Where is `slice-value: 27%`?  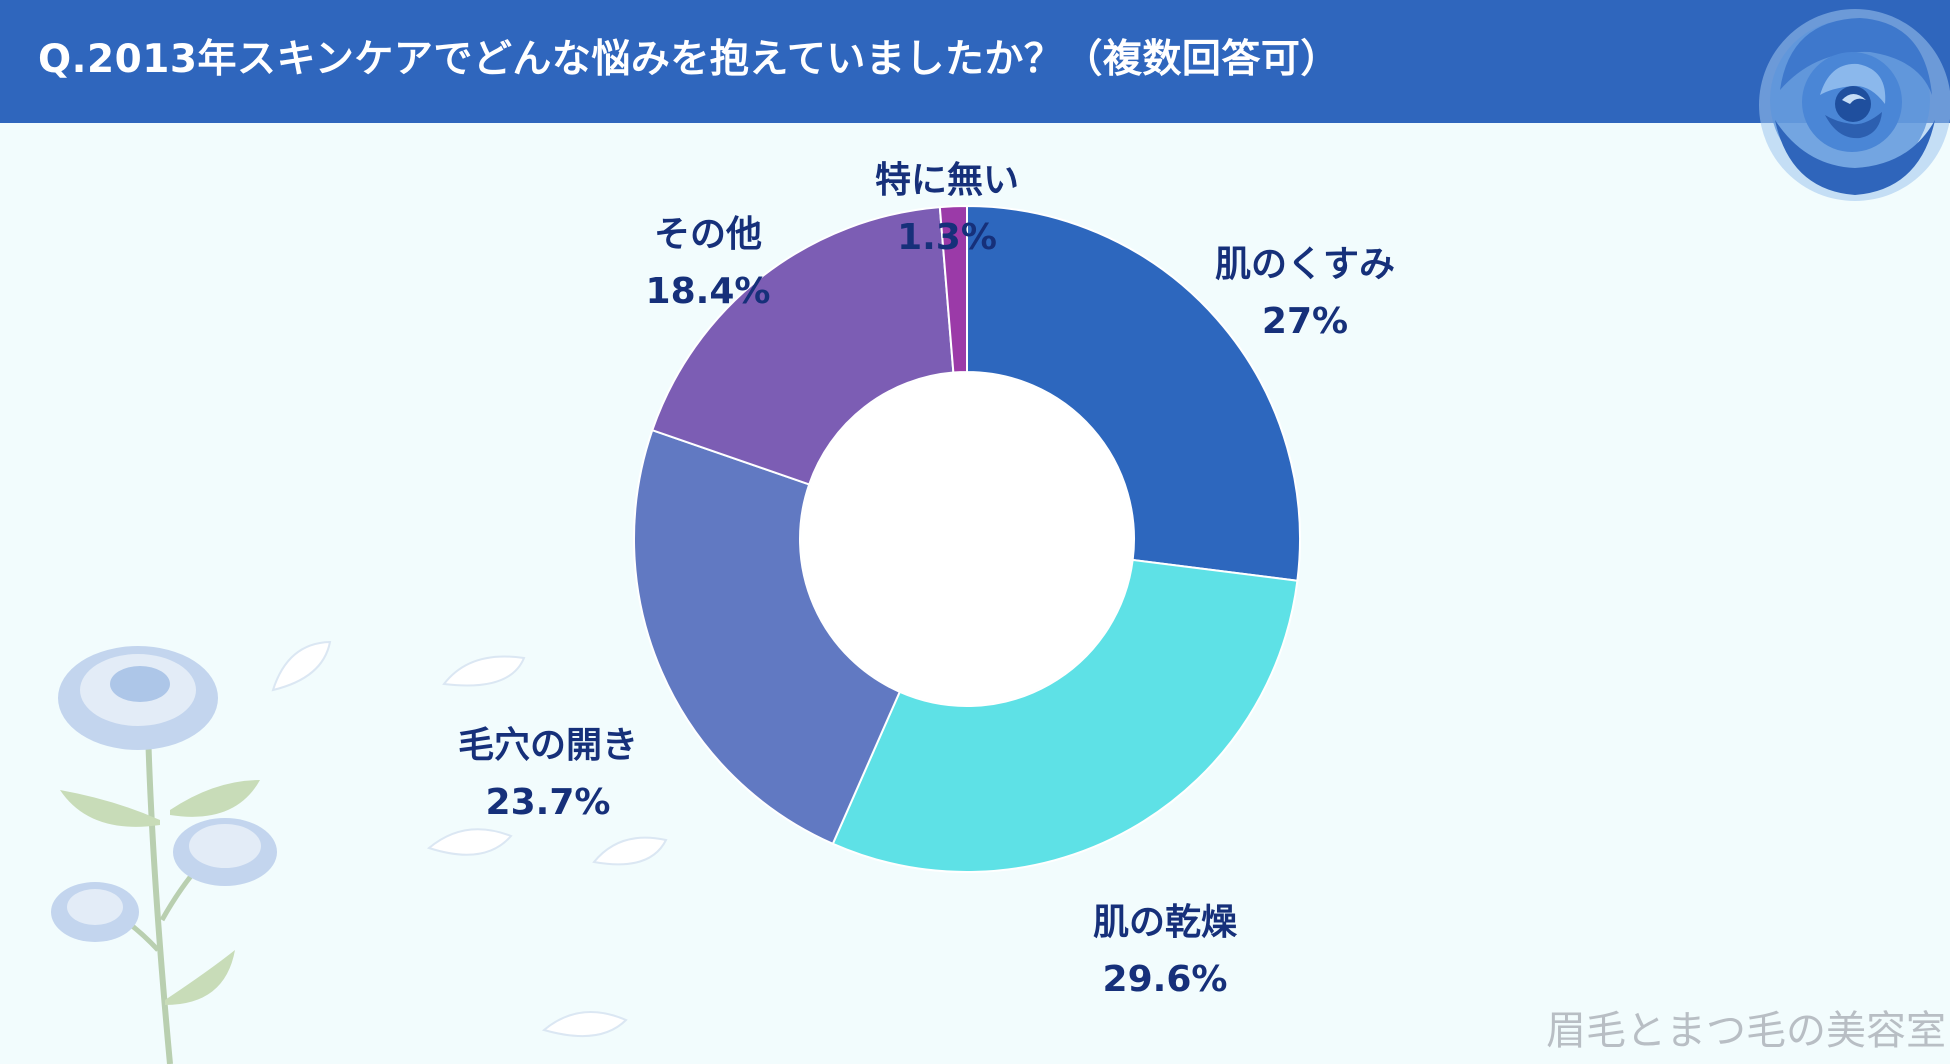 slice-value: 27% is located at coordinates (1305, 321).